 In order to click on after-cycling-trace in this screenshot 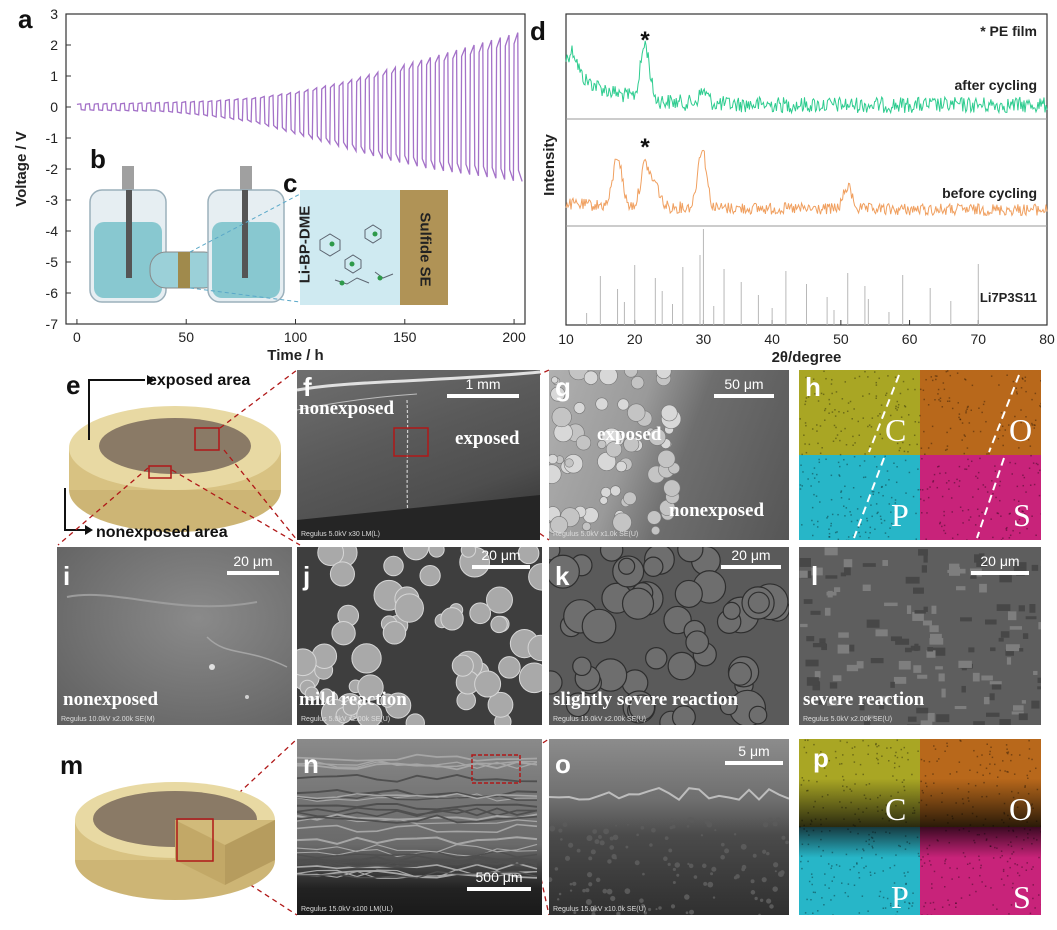, I will do `click(806, 77)`.